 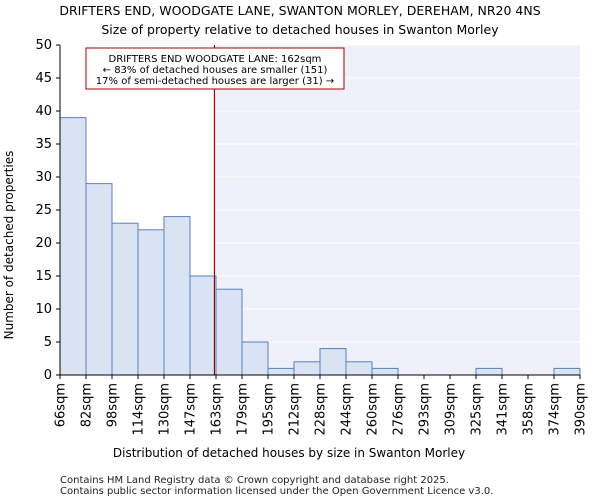 What do you see at coordinates (87, 405) in the screenshot?
I see `x-tick-label: 82sqm` at bounding box center [87, 405].